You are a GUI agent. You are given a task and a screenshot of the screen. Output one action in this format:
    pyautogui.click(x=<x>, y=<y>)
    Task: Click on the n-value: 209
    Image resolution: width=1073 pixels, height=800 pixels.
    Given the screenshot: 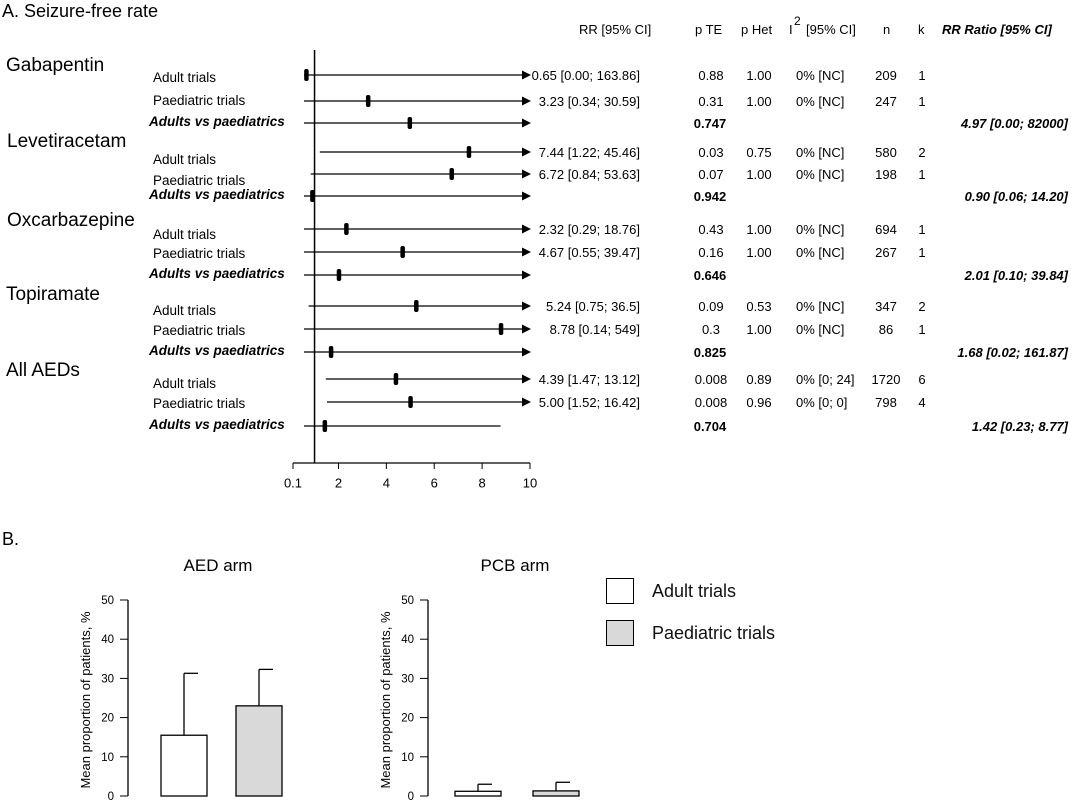 What is the action you would take?
    pyautogui.click(x=886, y=75)
    